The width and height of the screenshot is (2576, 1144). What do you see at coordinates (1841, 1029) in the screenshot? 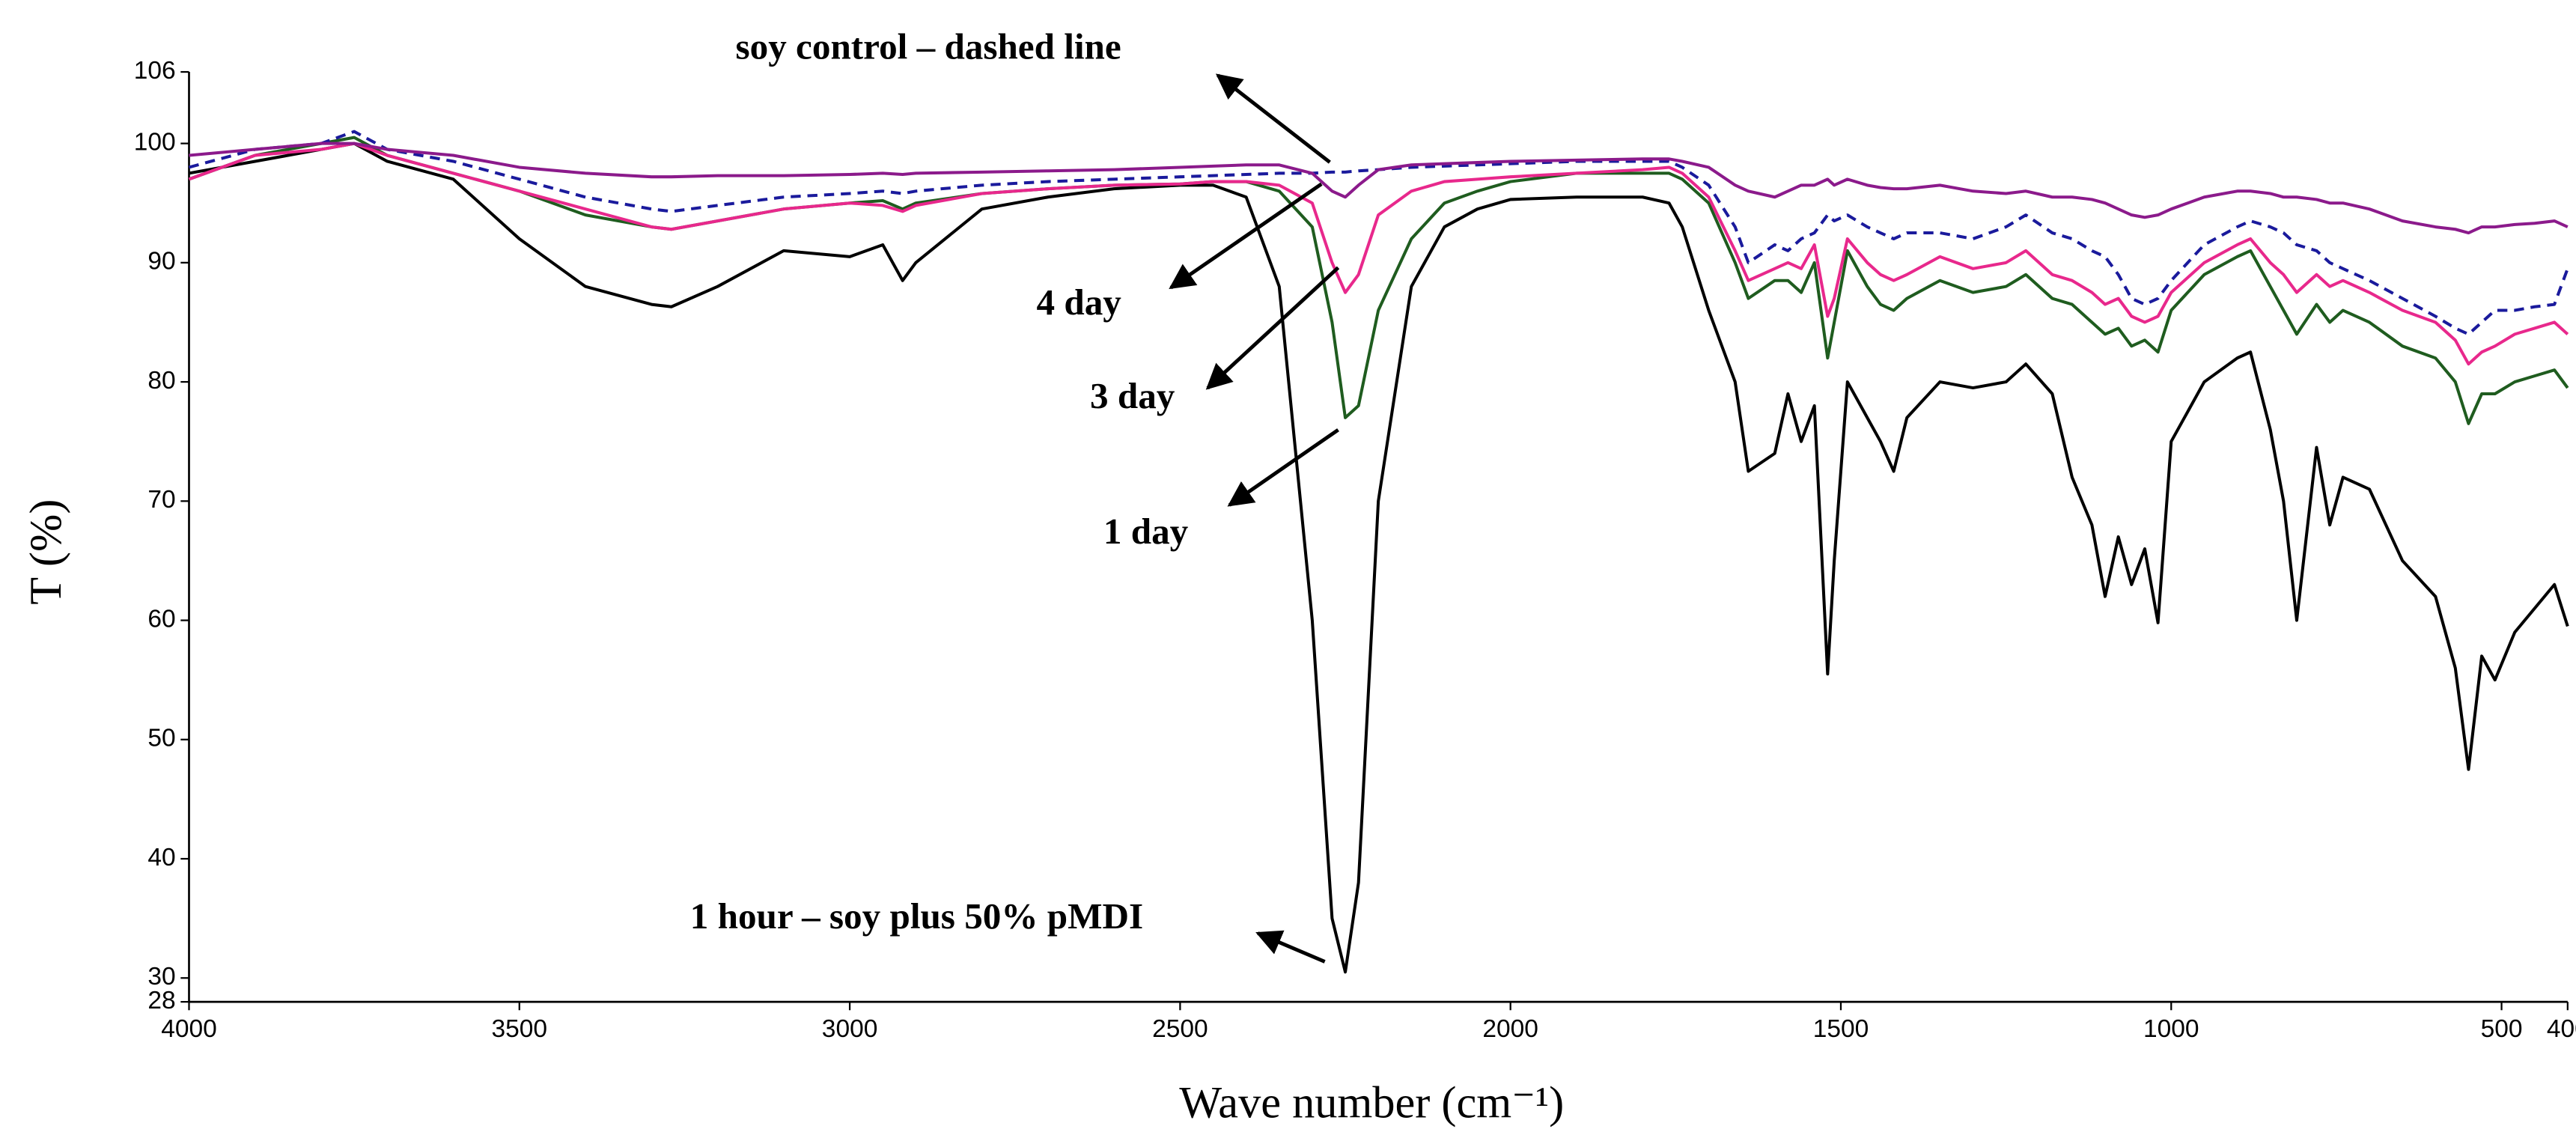
I see `x-tick-label: 1500` at bounding box center [1841, 1029].